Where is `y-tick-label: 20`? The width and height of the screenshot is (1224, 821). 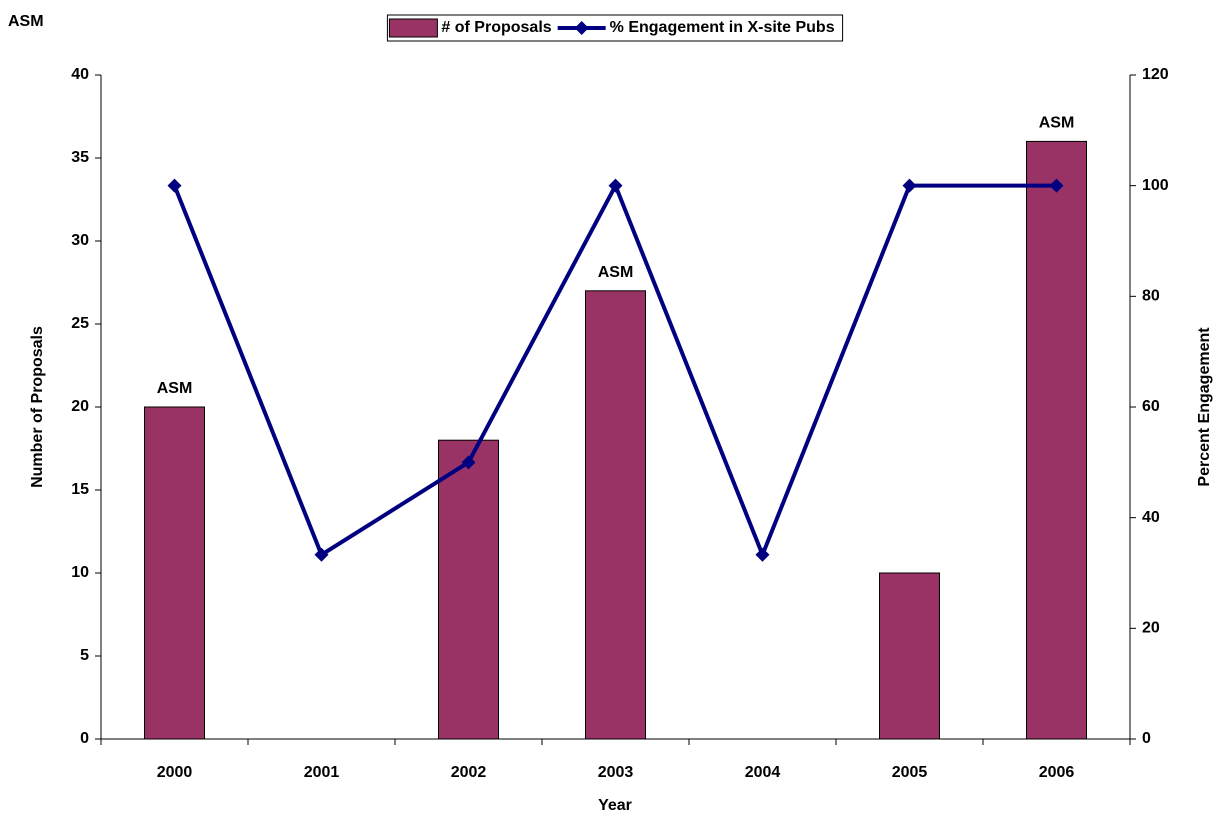
y-tick-label: 20 is located at coordinates (80, 406).